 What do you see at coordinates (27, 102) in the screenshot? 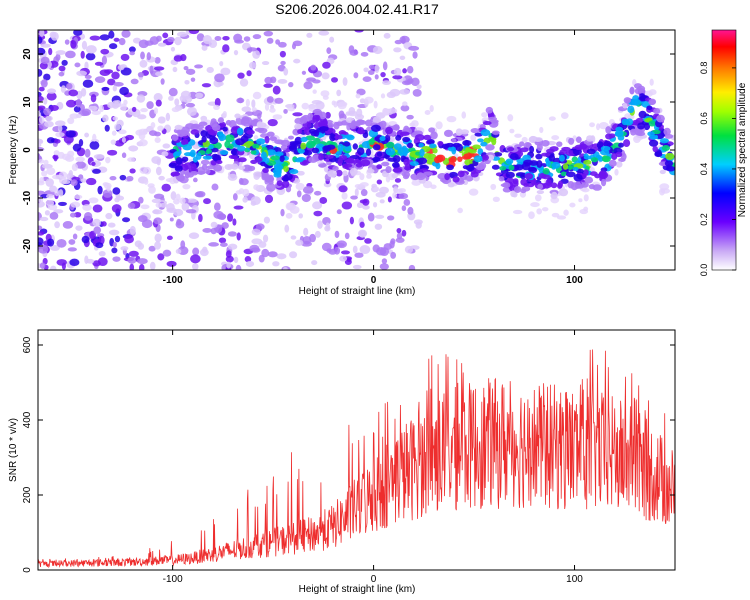
I see `y-tick-label: 10` at bounding box center [27, 102].